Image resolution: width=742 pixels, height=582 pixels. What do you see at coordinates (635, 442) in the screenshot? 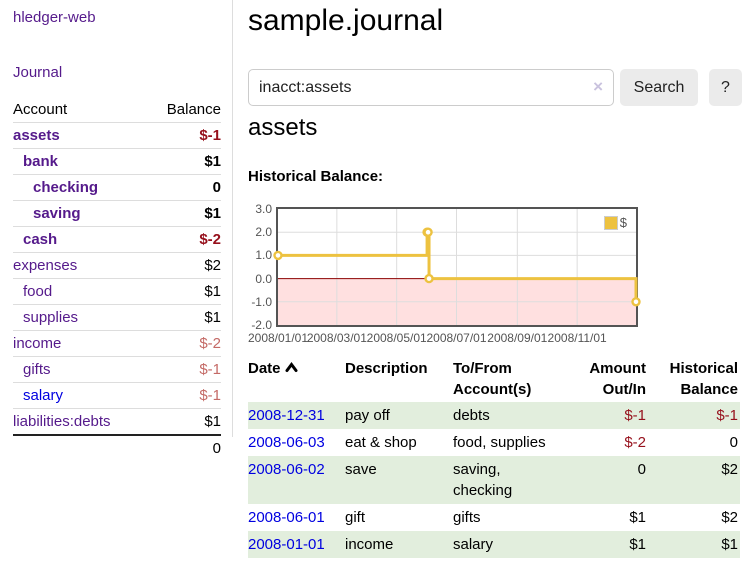
I see `transaction-amount: $-2` at bounding box center [635, 442].